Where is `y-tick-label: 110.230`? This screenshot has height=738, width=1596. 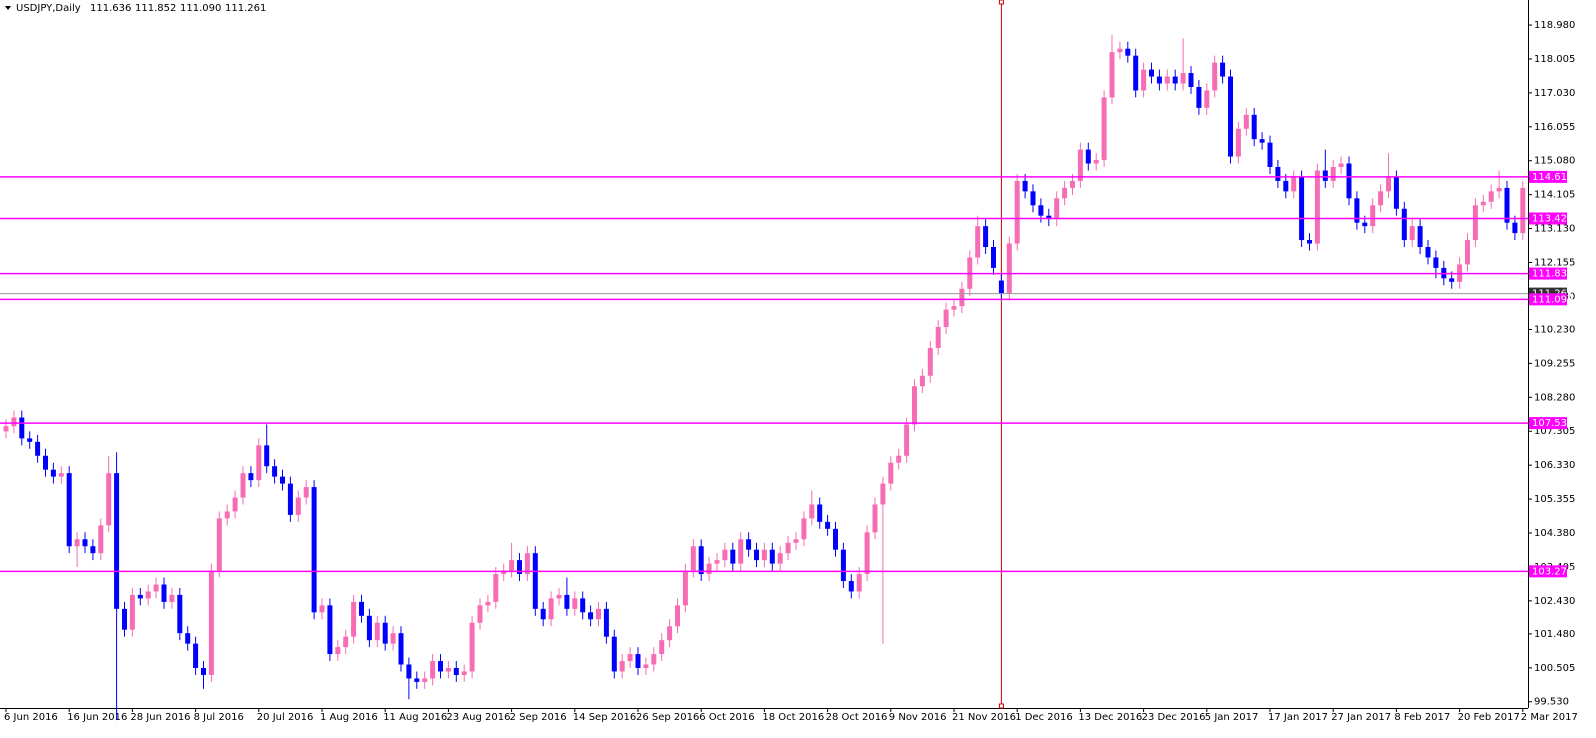
y-tick-label: 110.230 is located at coordinates (1554, 329).